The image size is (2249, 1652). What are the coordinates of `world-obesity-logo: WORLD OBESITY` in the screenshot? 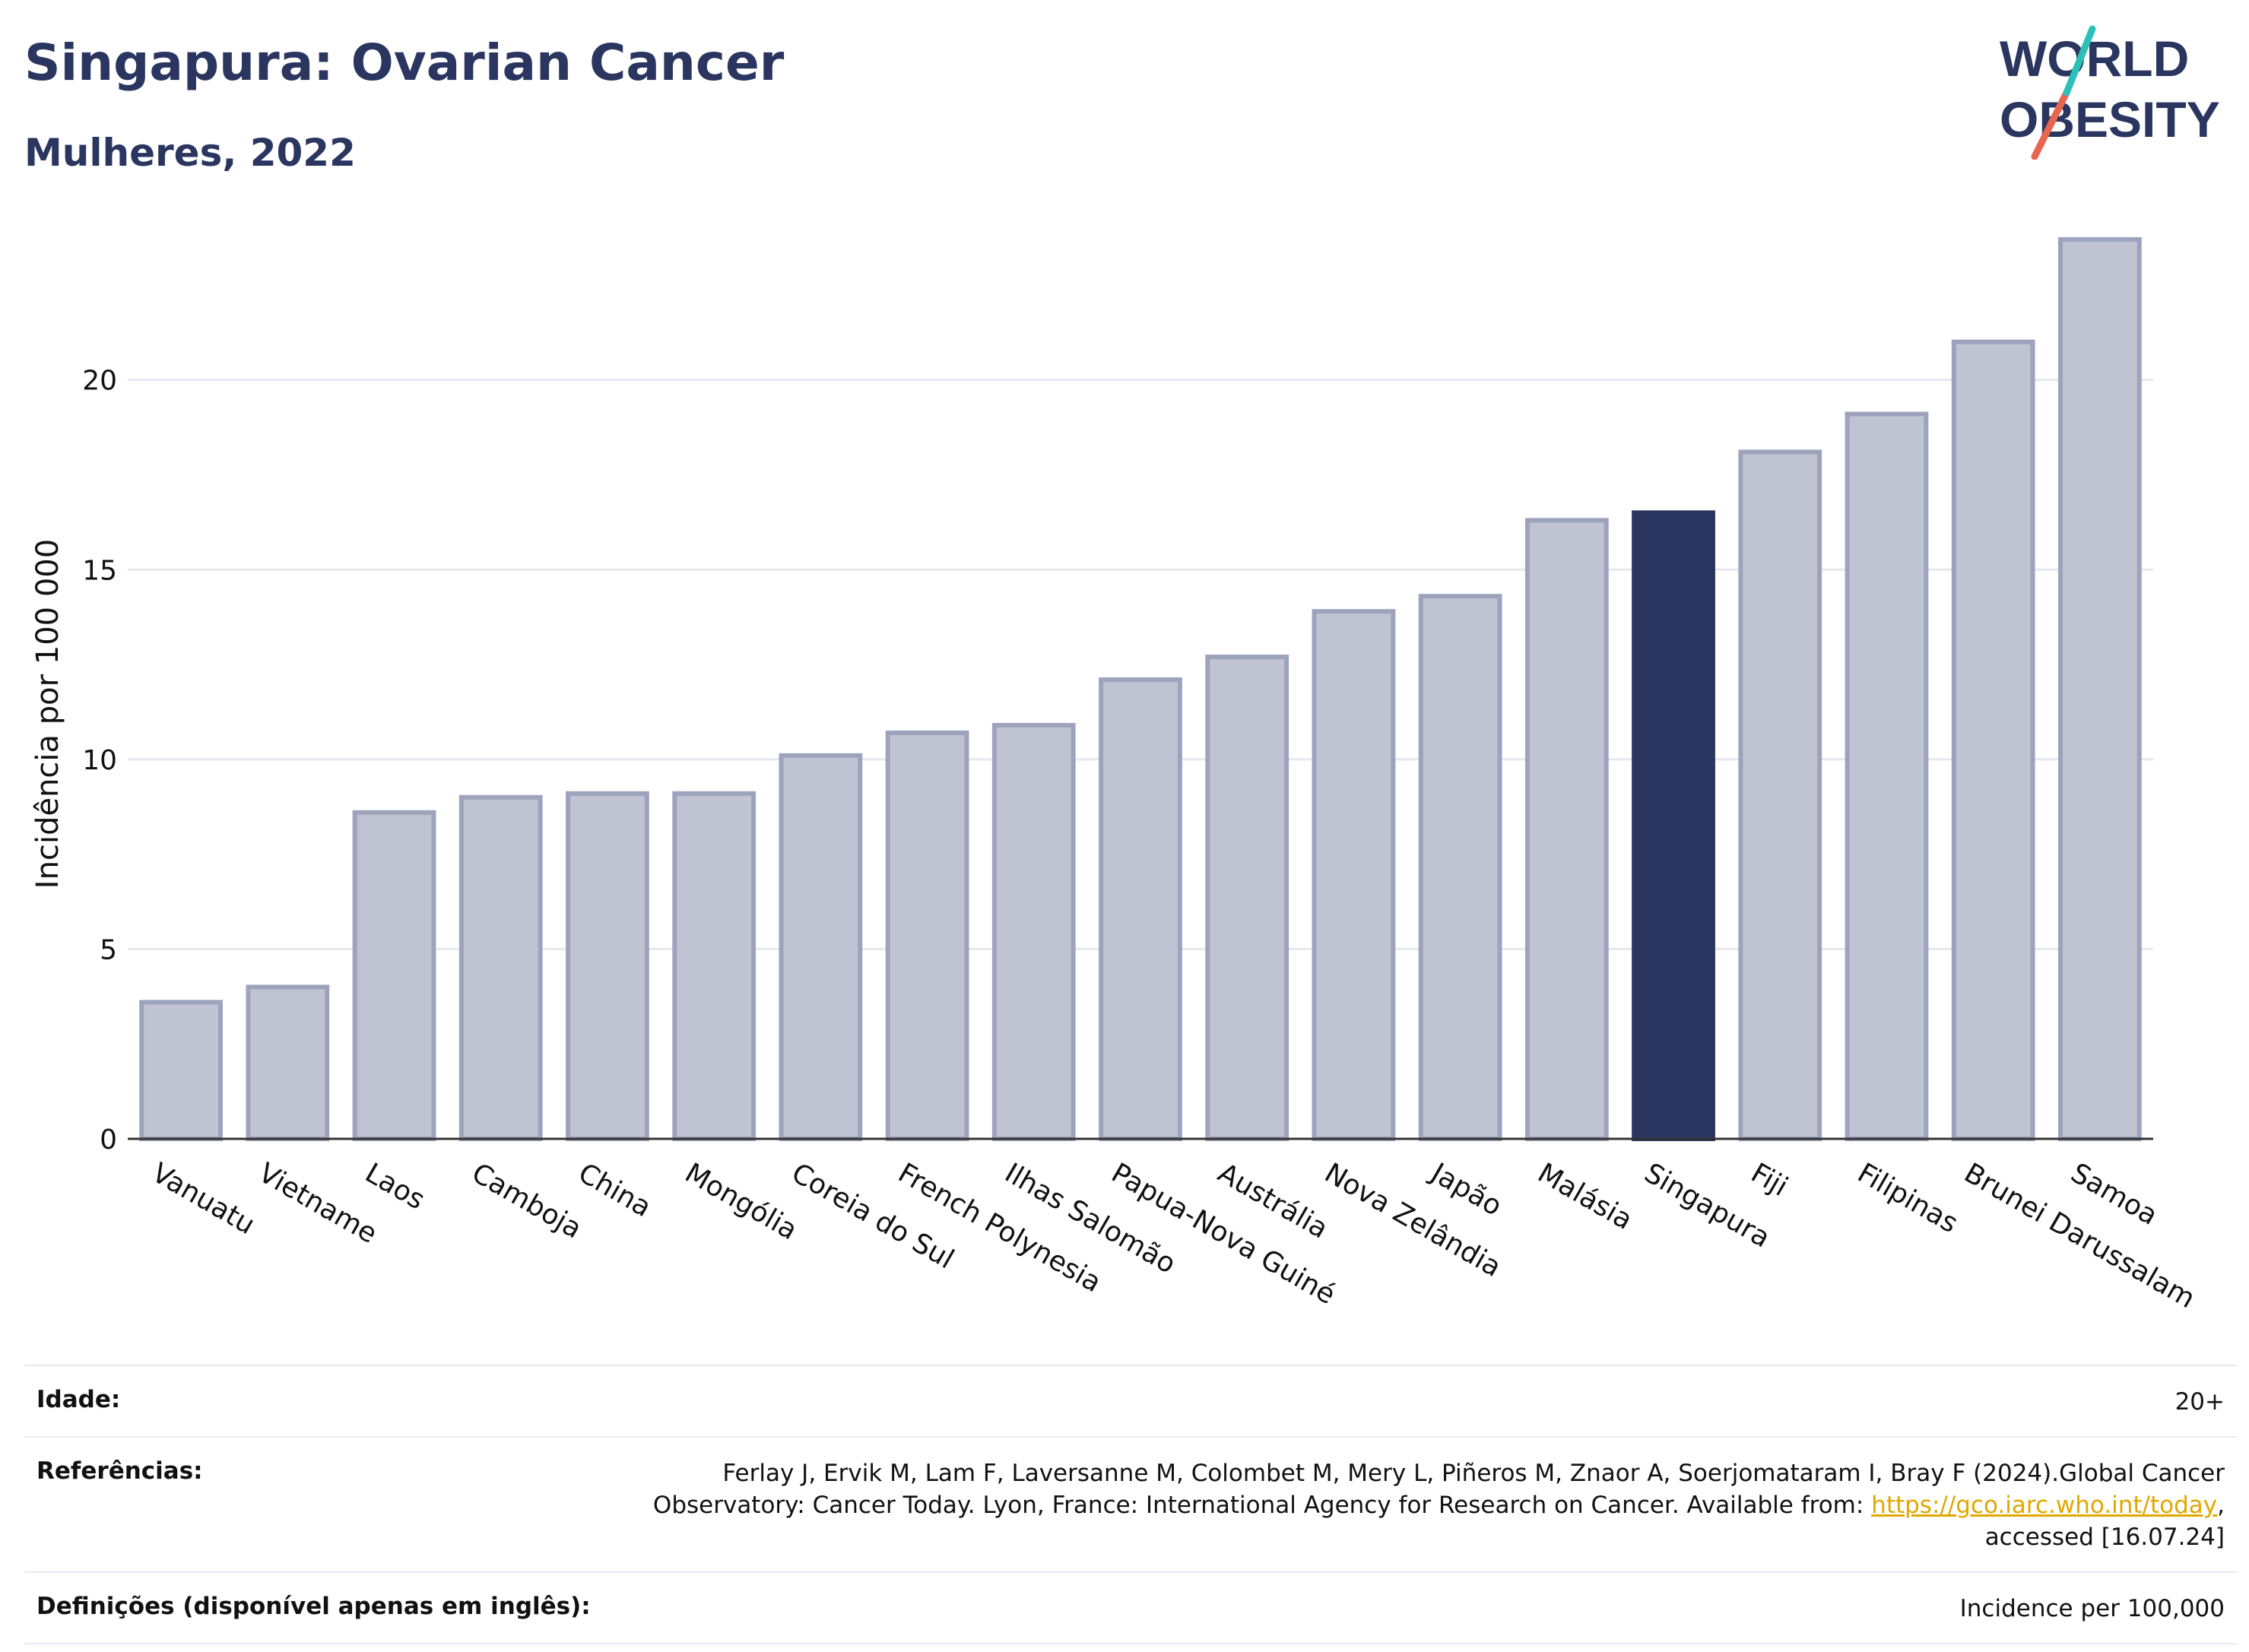 It's located at (2113, 91).